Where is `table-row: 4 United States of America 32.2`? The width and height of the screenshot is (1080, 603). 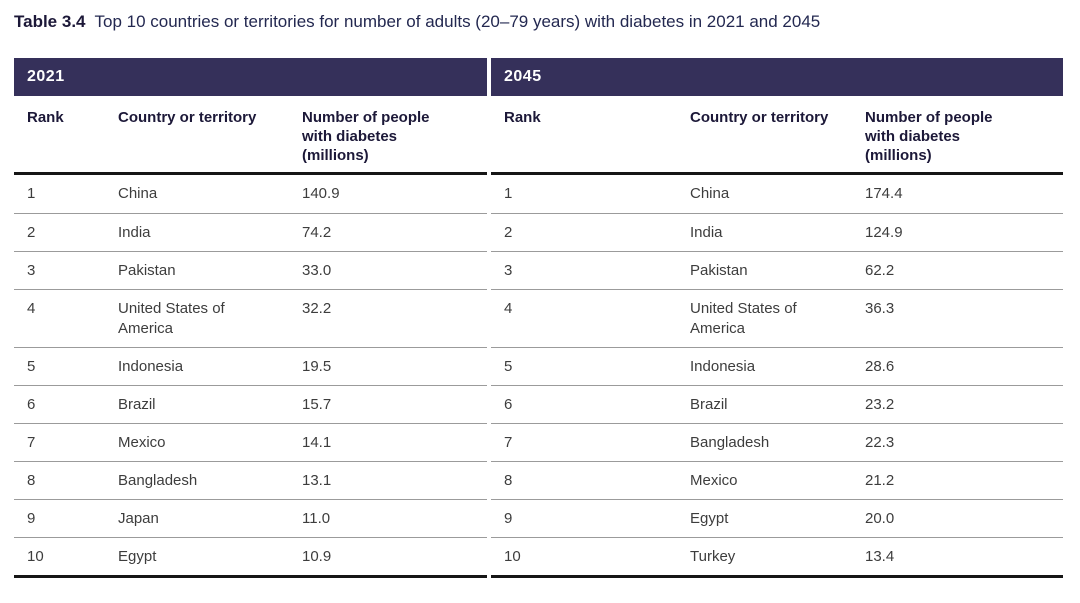 table-row: 4 United States of America 32.2 is located at coordinates (250, 318).